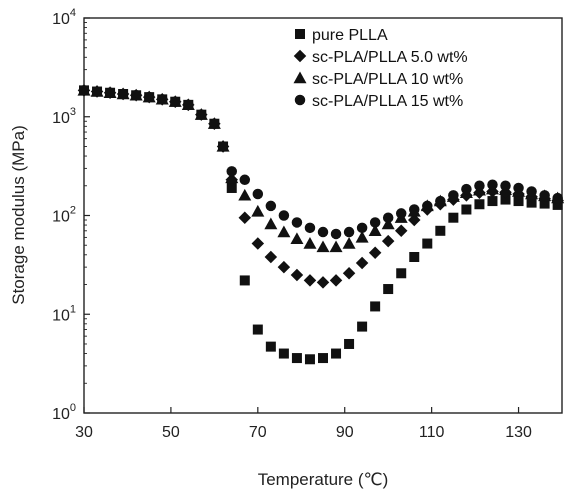 This screenshot has height=497, width=566. Describe the element at coordinates (64, 412) in the screenshot. I see `y-tick-label: 10⁰` at that location.